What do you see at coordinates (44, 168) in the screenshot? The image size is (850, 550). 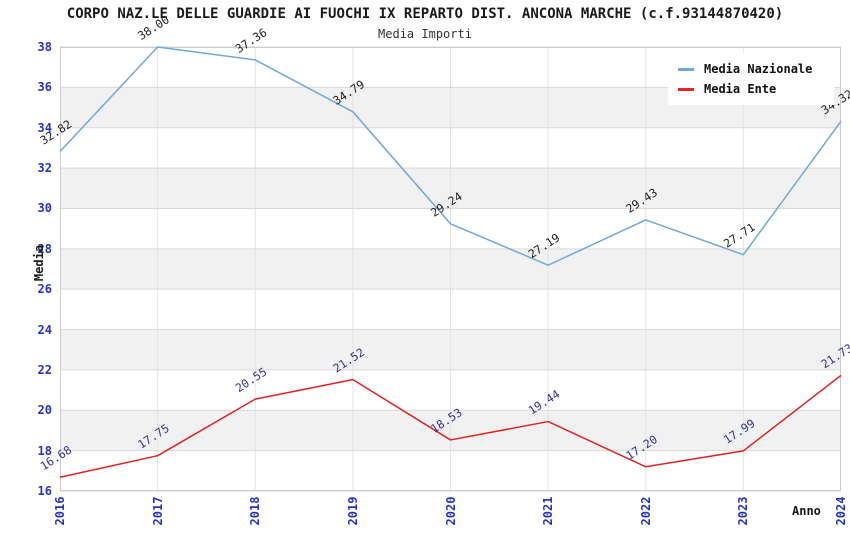 I see `y-tick-label: 32` at bounding box center [44, 168].